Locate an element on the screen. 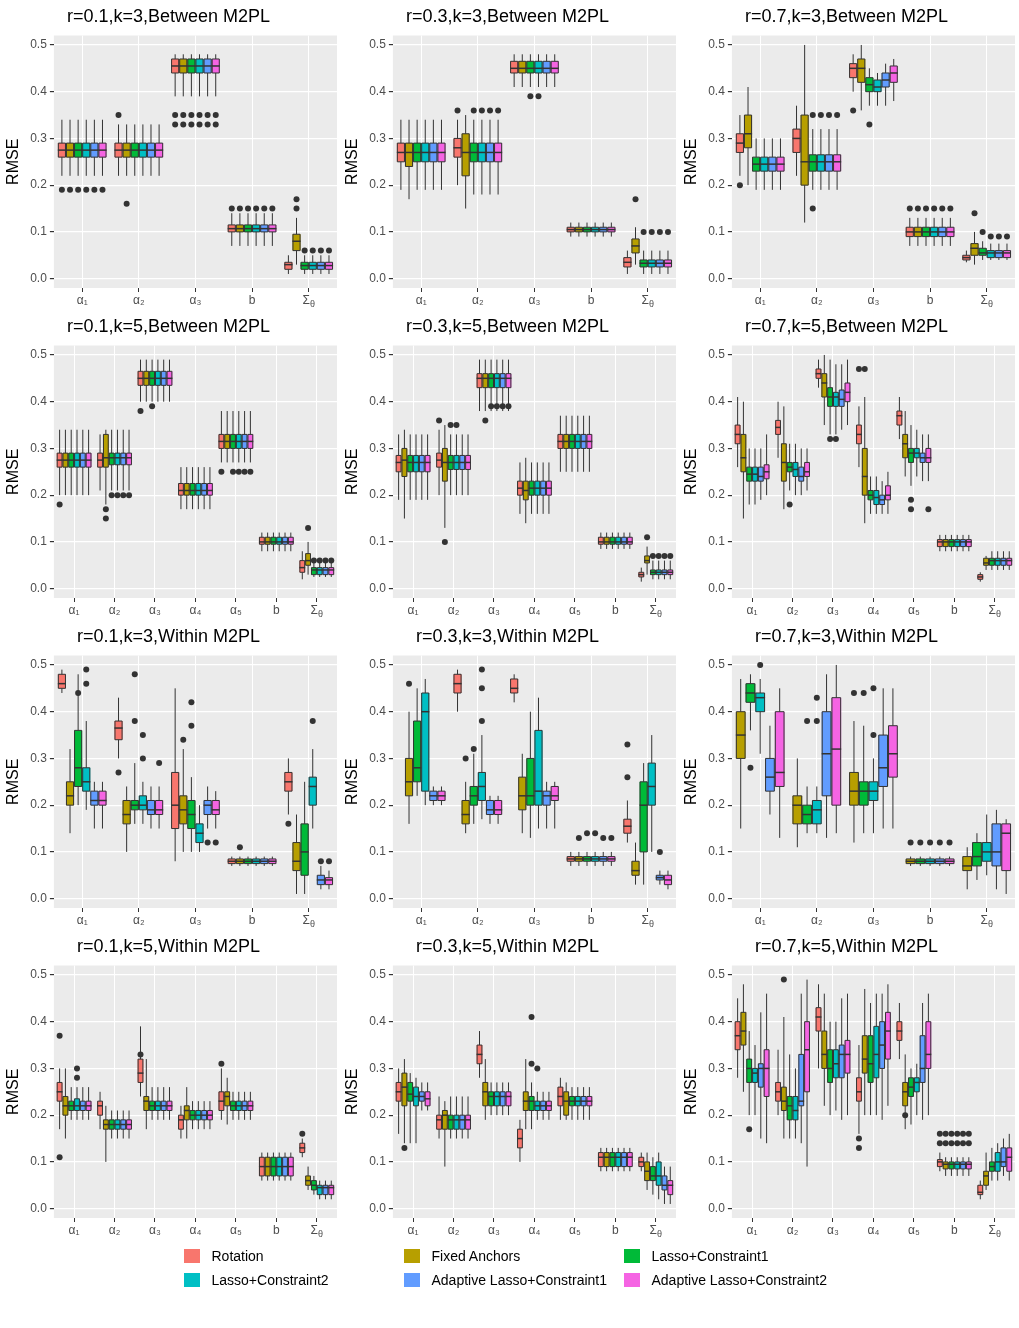 This screenshot has width=1019, height=1328. legend-label: Adaptive Lasso+Constraint1 is located at coordinates (519, 1280).